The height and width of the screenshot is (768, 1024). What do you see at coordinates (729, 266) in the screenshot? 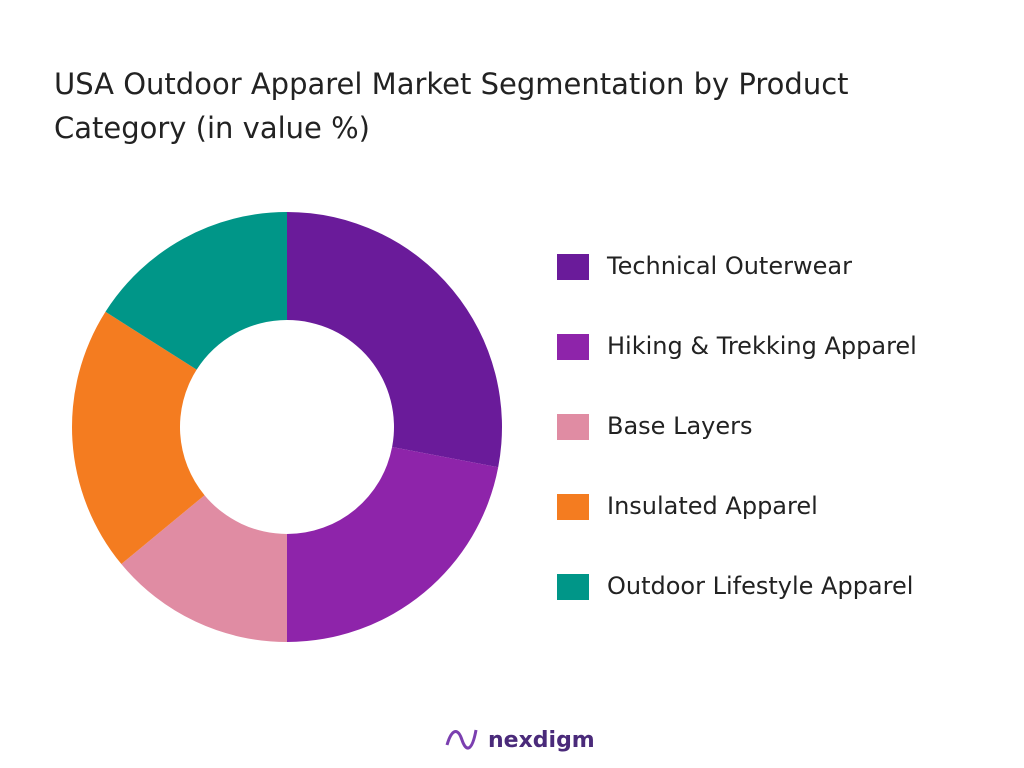
I see `legend-label: Technical Outerwear` at bounding box center [729, 266].